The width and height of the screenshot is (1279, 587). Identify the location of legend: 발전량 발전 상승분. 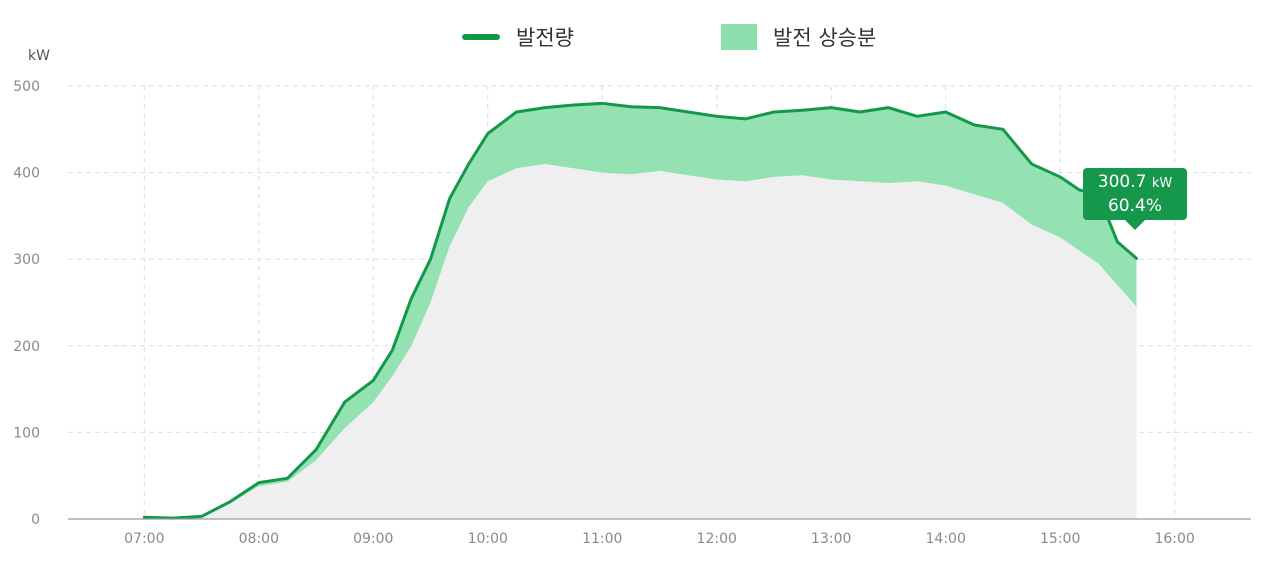
(639, 37).